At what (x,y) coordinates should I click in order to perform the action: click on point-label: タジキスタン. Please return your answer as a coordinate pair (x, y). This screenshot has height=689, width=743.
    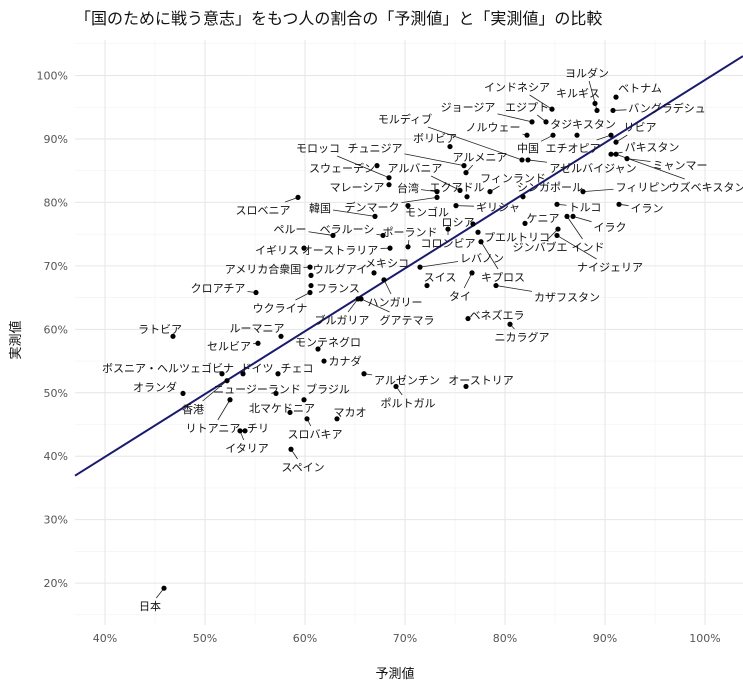
    Looking at the image, I should click on (583, 124).